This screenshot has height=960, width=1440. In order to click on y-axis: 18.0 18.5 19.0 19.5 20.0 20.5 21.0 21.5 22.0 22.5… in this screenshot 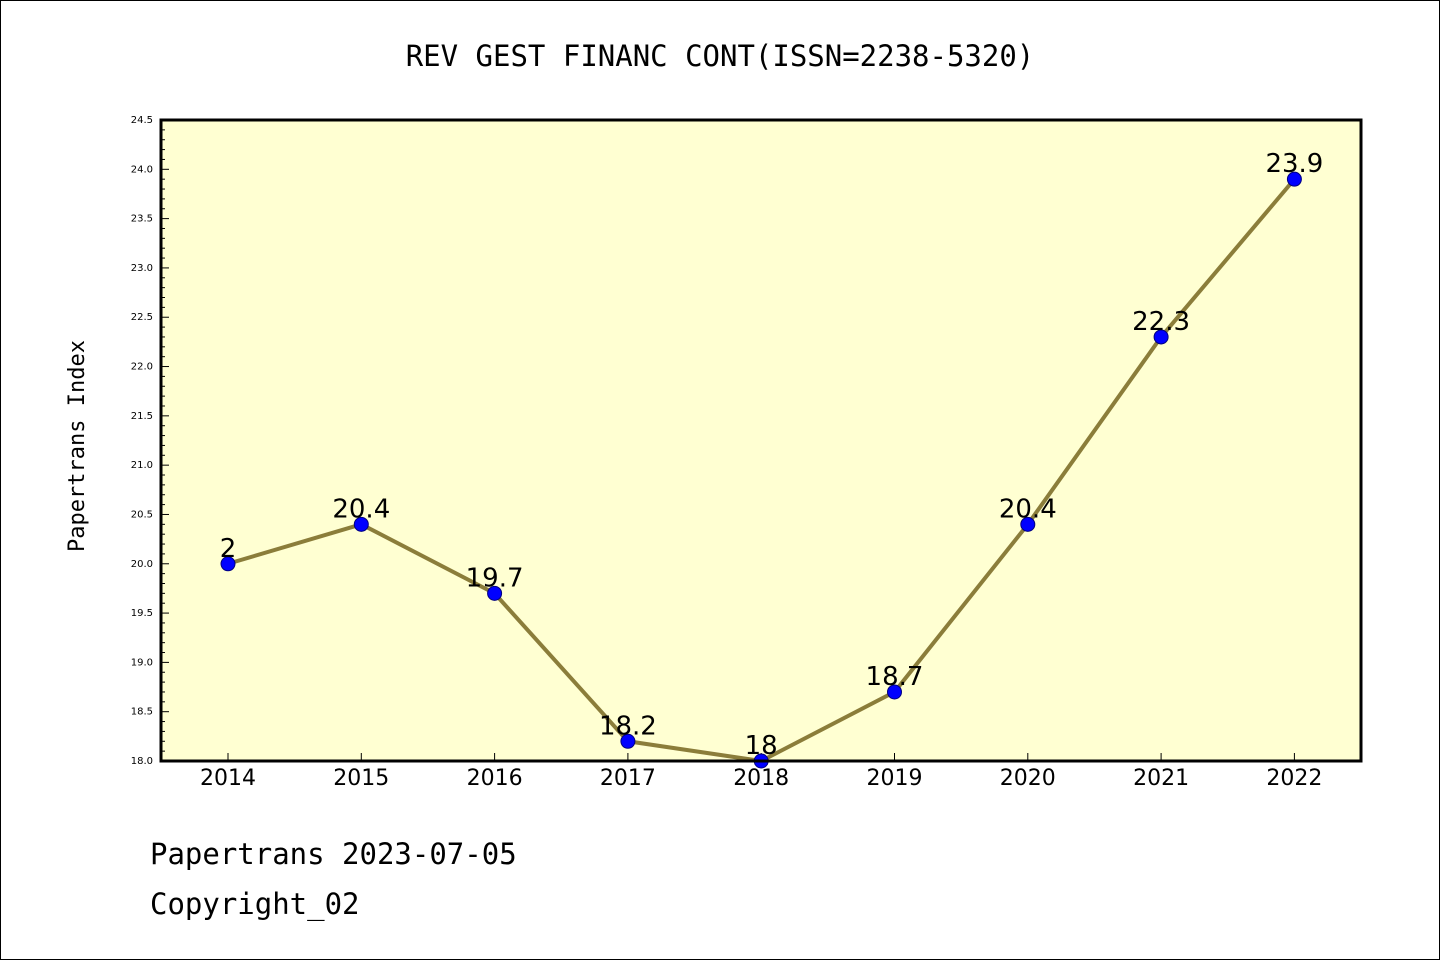, I will do `click(150, 441)`.